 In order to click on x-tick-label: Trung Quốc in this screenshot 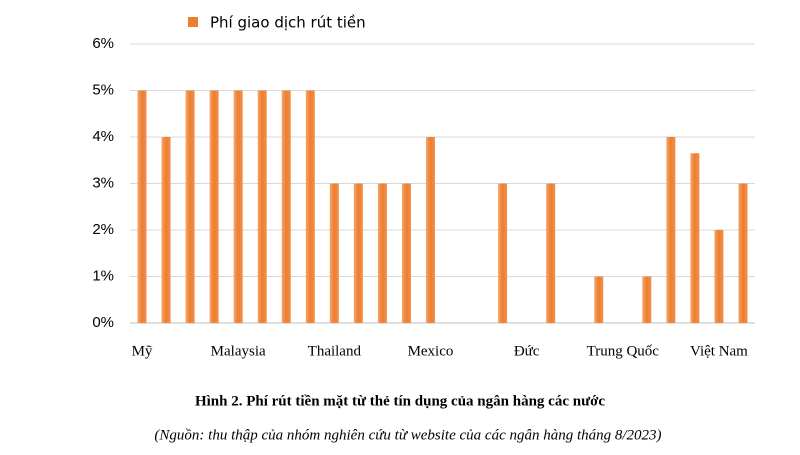, I will do `click(623, 351)`.